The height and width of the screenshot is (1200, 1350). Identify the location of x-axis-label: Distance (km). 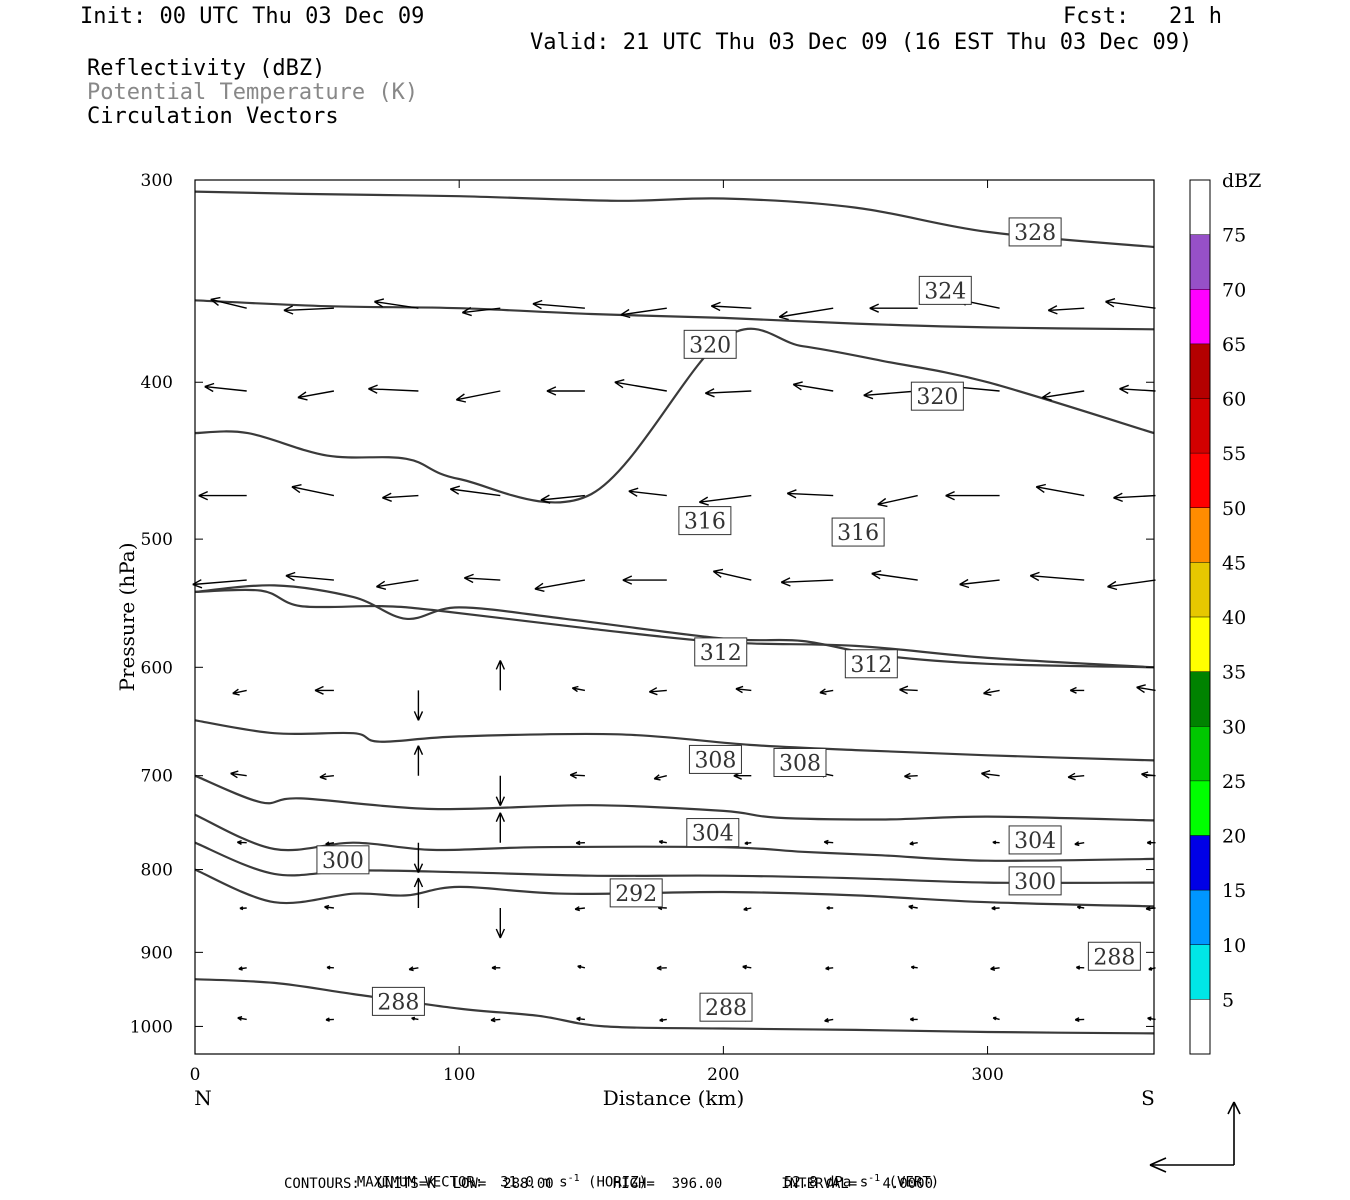
(674, 1098).